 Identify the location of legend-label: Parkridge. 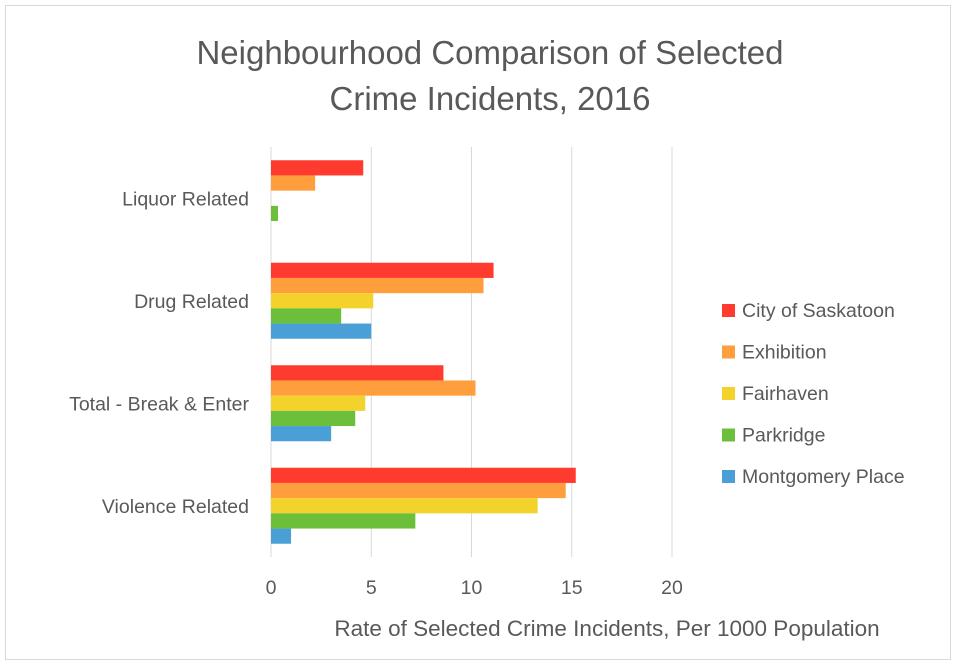
(783, 436).